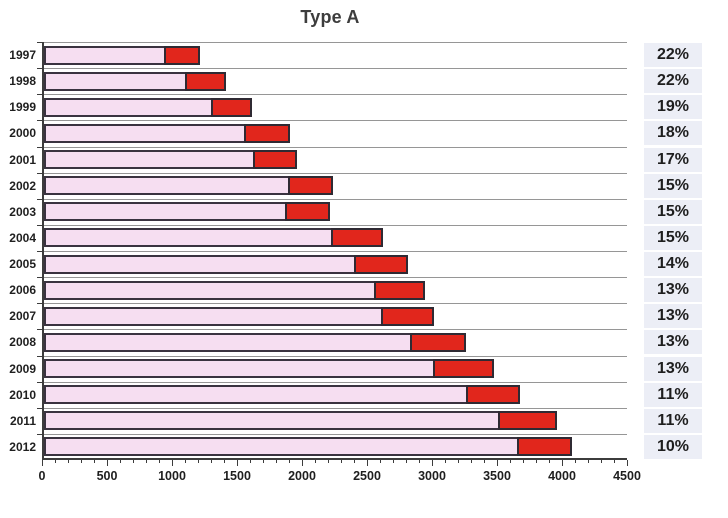 This screenshot has height=518, width=728. I want to click on bar-row-2004, so click(214, 238).